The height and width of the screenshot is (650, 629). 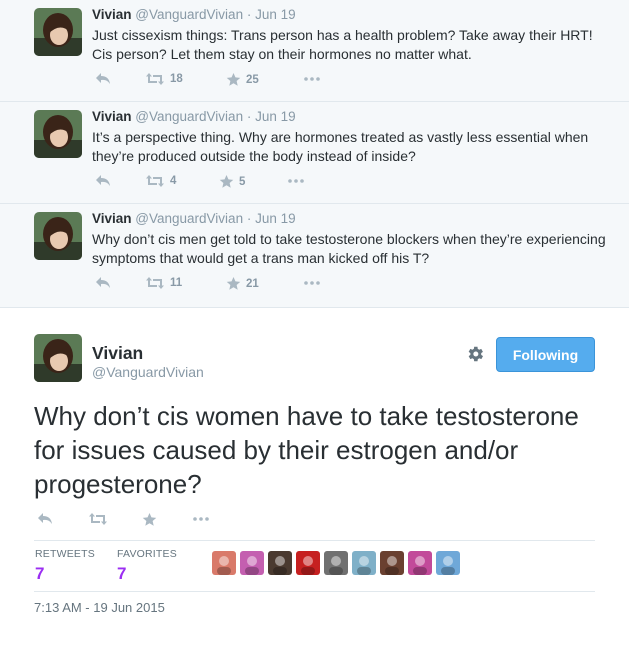 I want to click on favorite-count: 5, so click(x=242, y=181).